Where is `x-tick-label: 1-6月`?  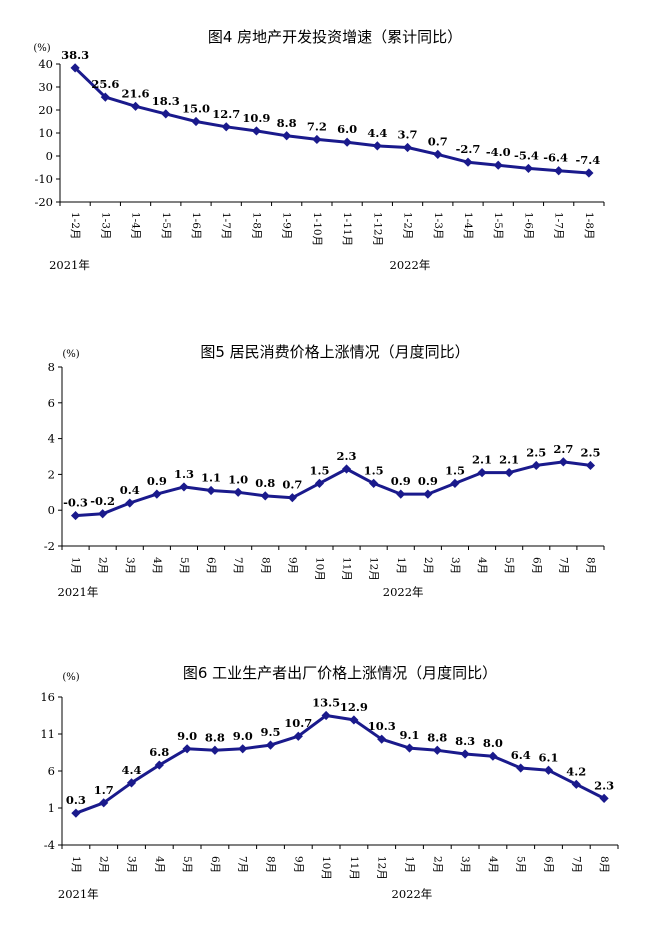 x-tick-label: 1-6月 is located at coordinates (196, 225).